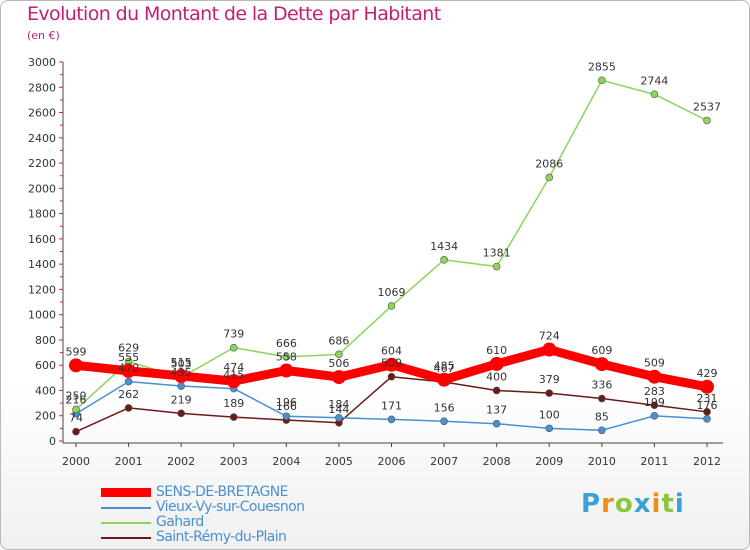  Describe the element at coordinates (233, 334) in the screenshot. I see `data-label: 739` at that location.